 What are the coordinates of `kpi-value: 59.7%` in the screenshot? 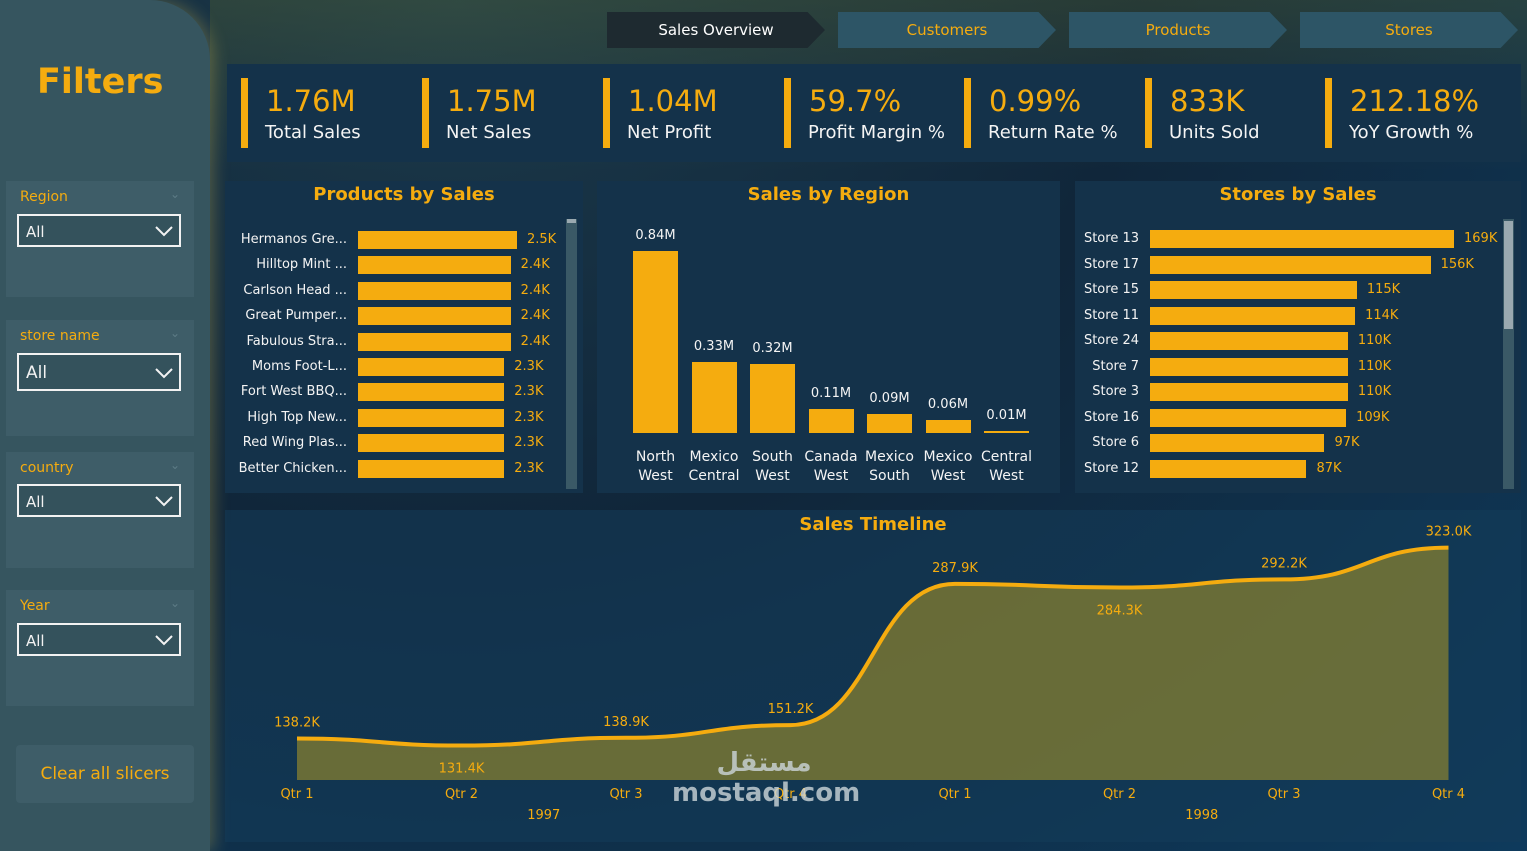 It's located at (855, 101).